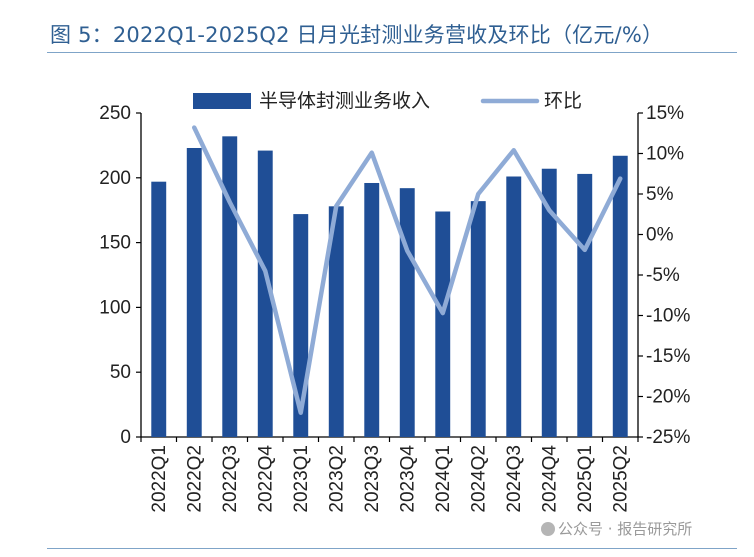 This screenshot has width=754, height=557. I want to click on legend: 半导体封测业务收入 环比, so click(387, 101).